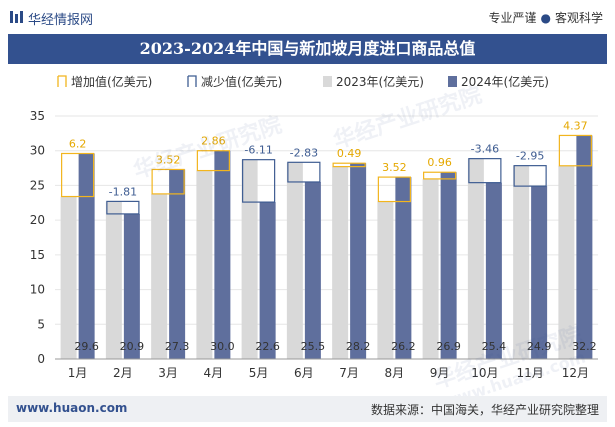  I want to click on bar-2023-2月, so click(113, 280).